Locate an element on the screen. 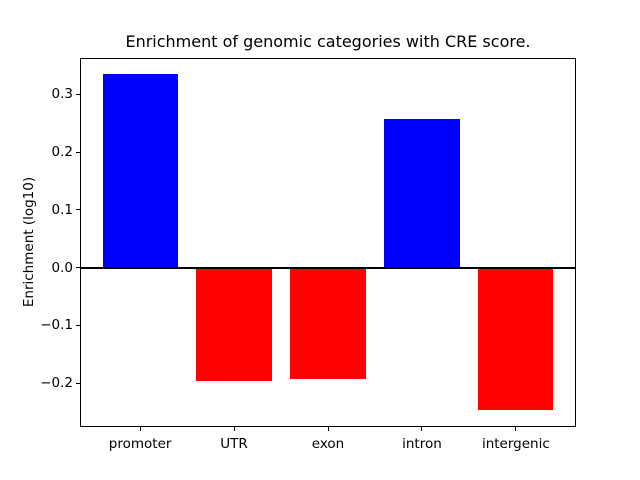  x-tick-label-intron: intron is located at coordinates (422, 444).